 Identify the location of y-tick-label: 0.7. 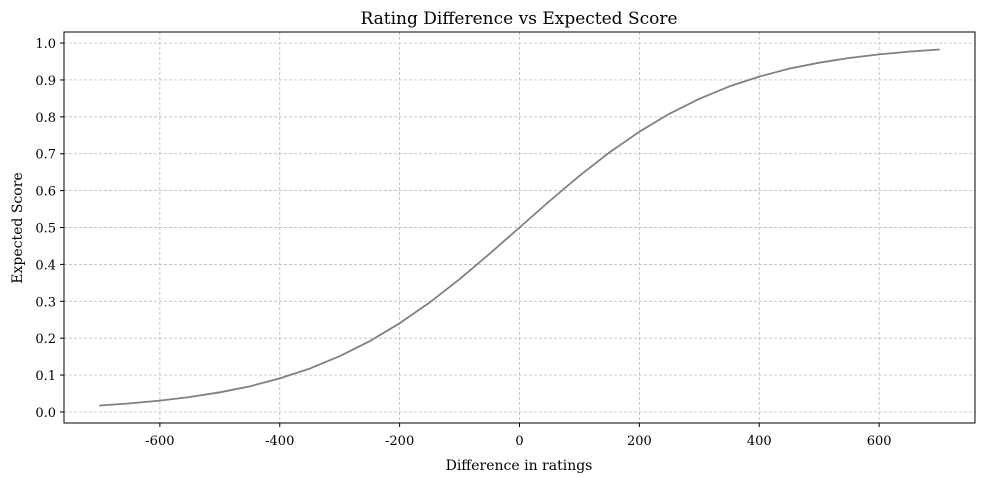
(45, 155).